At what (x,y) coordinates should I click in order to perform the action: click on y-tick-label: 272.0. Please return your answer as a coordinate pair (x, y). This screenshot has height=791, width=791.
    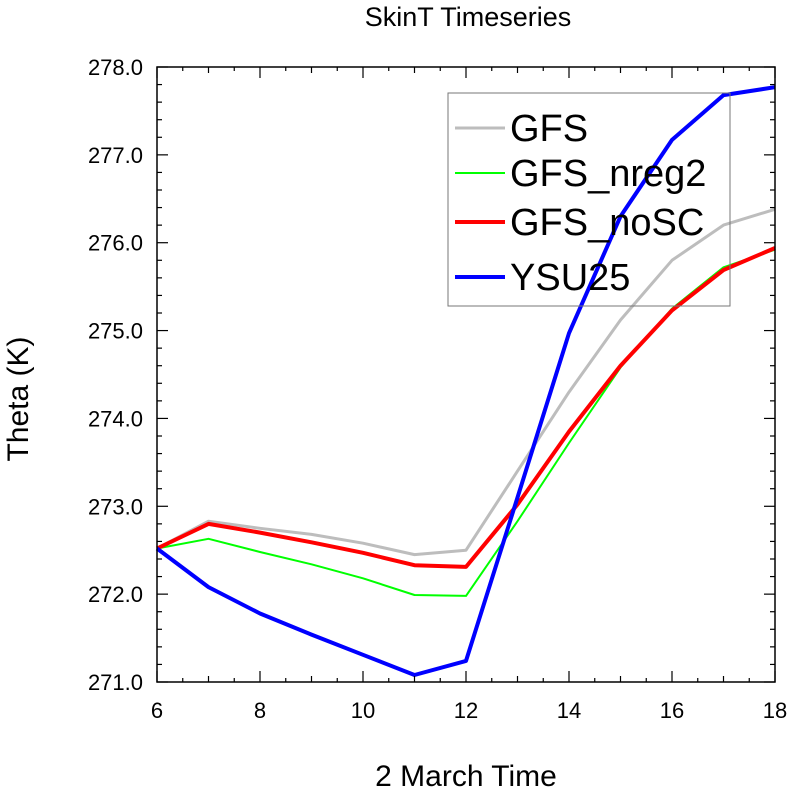
    Looking at the image, I should click on (115, 594).